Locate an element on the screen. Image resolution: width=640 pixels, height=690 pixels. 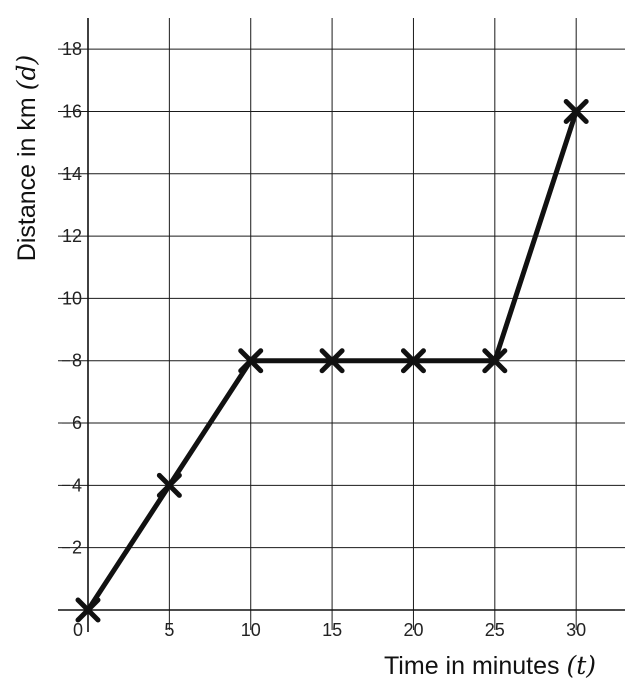
y-tick-label: 4 is located at coordinates (77, 485).